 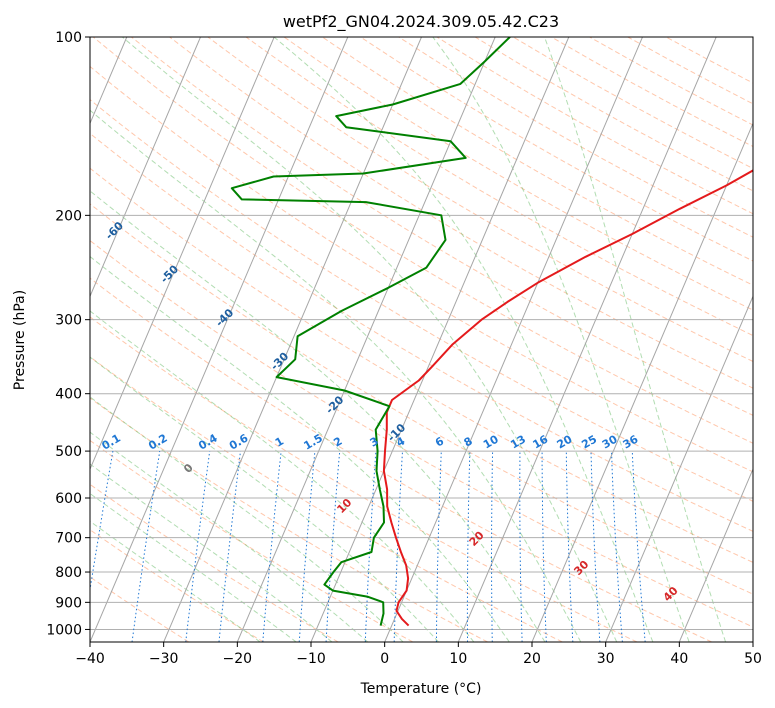 I want to click on moist-adiabat-label: 20, so click(x=477, y=539).